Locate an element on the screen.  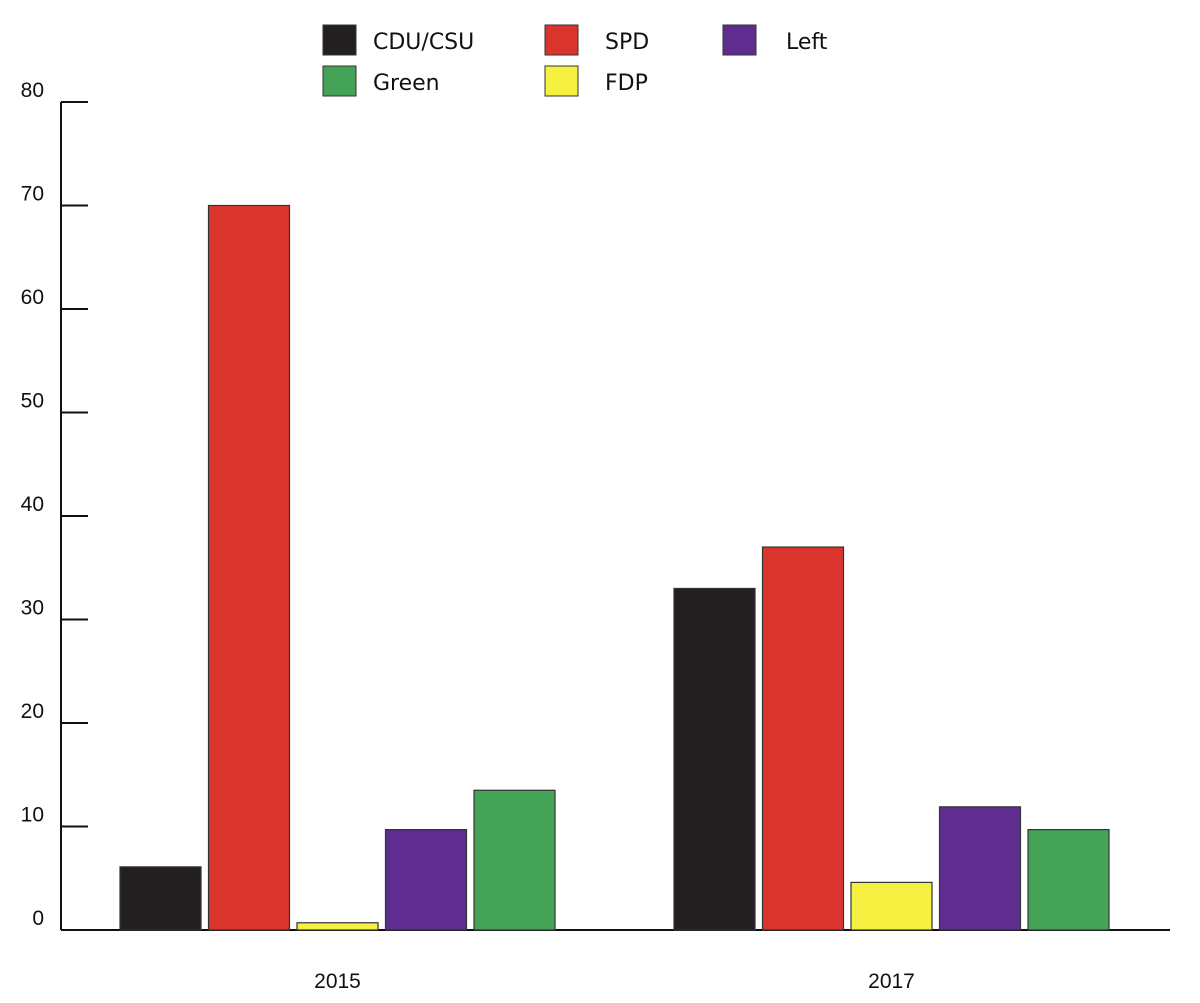
legend-swatch-left is located at coordinates (739, 40).